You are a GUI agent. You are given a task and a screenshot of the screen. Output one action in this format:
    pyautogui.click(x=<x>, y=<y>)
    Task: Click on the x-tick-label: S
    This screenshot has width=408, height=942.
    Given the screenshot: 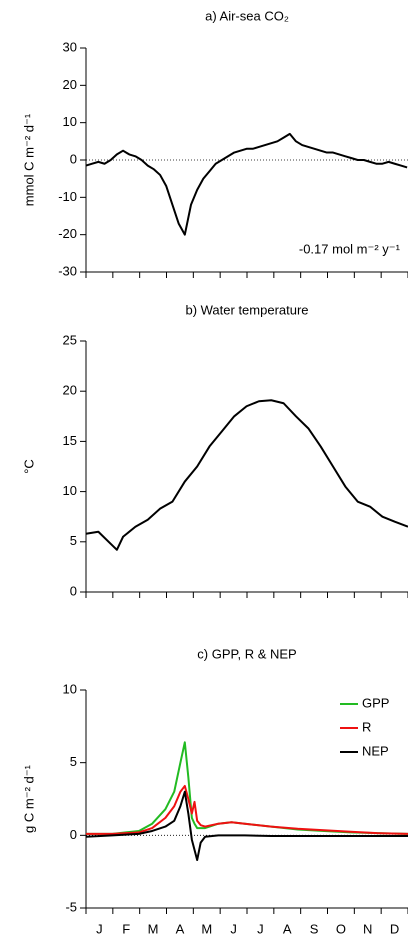 What is the action you would take?
    pyautogui.click(x=314, y=928)
    